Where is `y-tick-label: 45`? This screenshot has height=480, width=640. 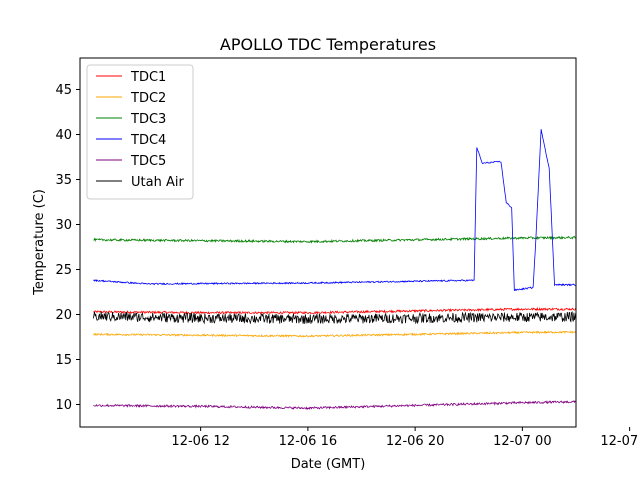
y-tick-label: 45 is located at coordinates (63, 90).